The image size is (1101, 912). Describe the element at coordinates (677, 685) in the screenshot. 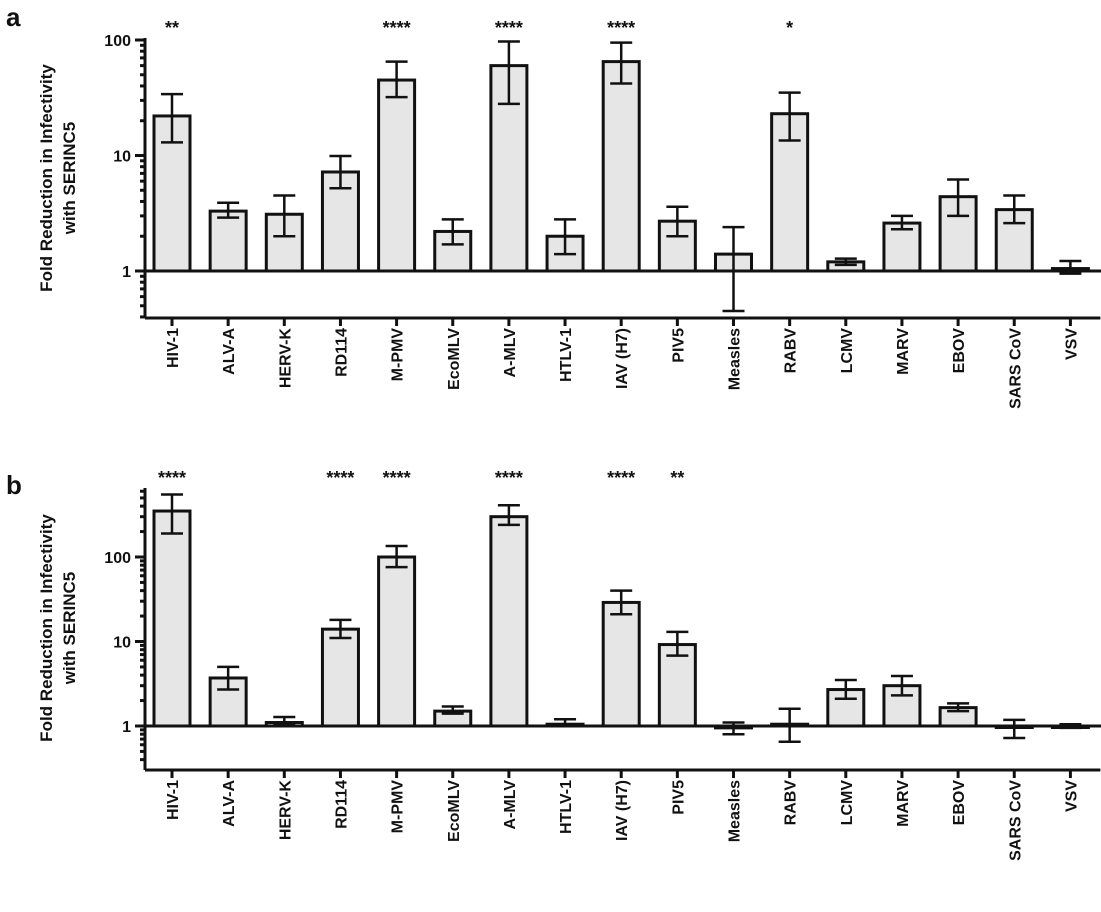

I see `bar-piv5` at that location.